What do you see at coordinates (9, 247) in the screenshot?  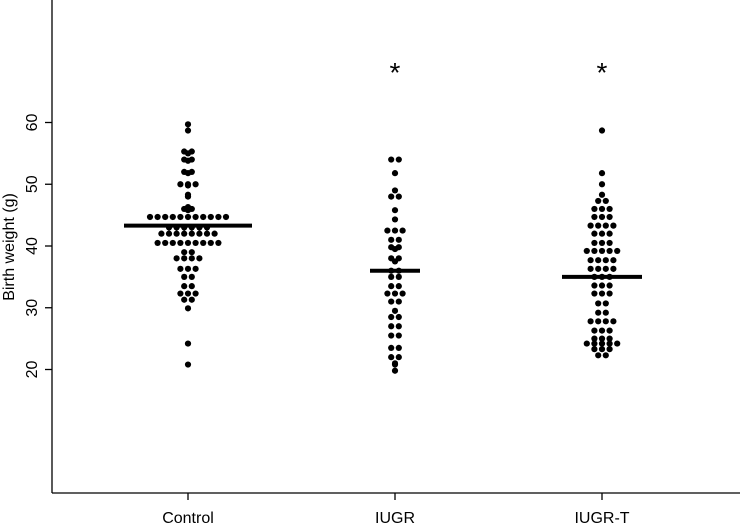 I see `y-axis-label: Birth weight (g)` at bounding box center [9, 247].